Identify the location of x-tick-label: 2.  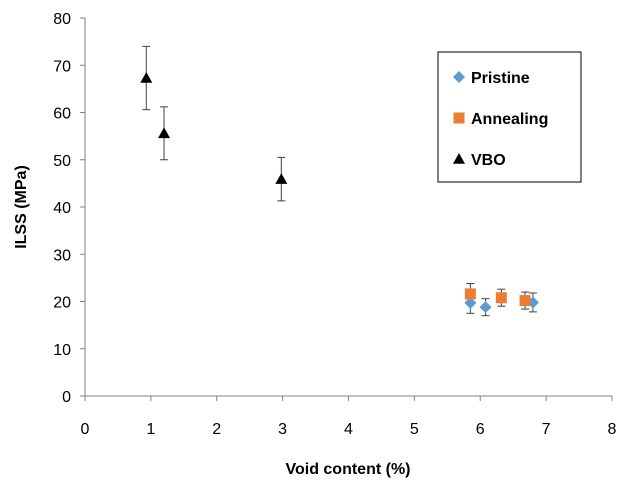
(216, 429).